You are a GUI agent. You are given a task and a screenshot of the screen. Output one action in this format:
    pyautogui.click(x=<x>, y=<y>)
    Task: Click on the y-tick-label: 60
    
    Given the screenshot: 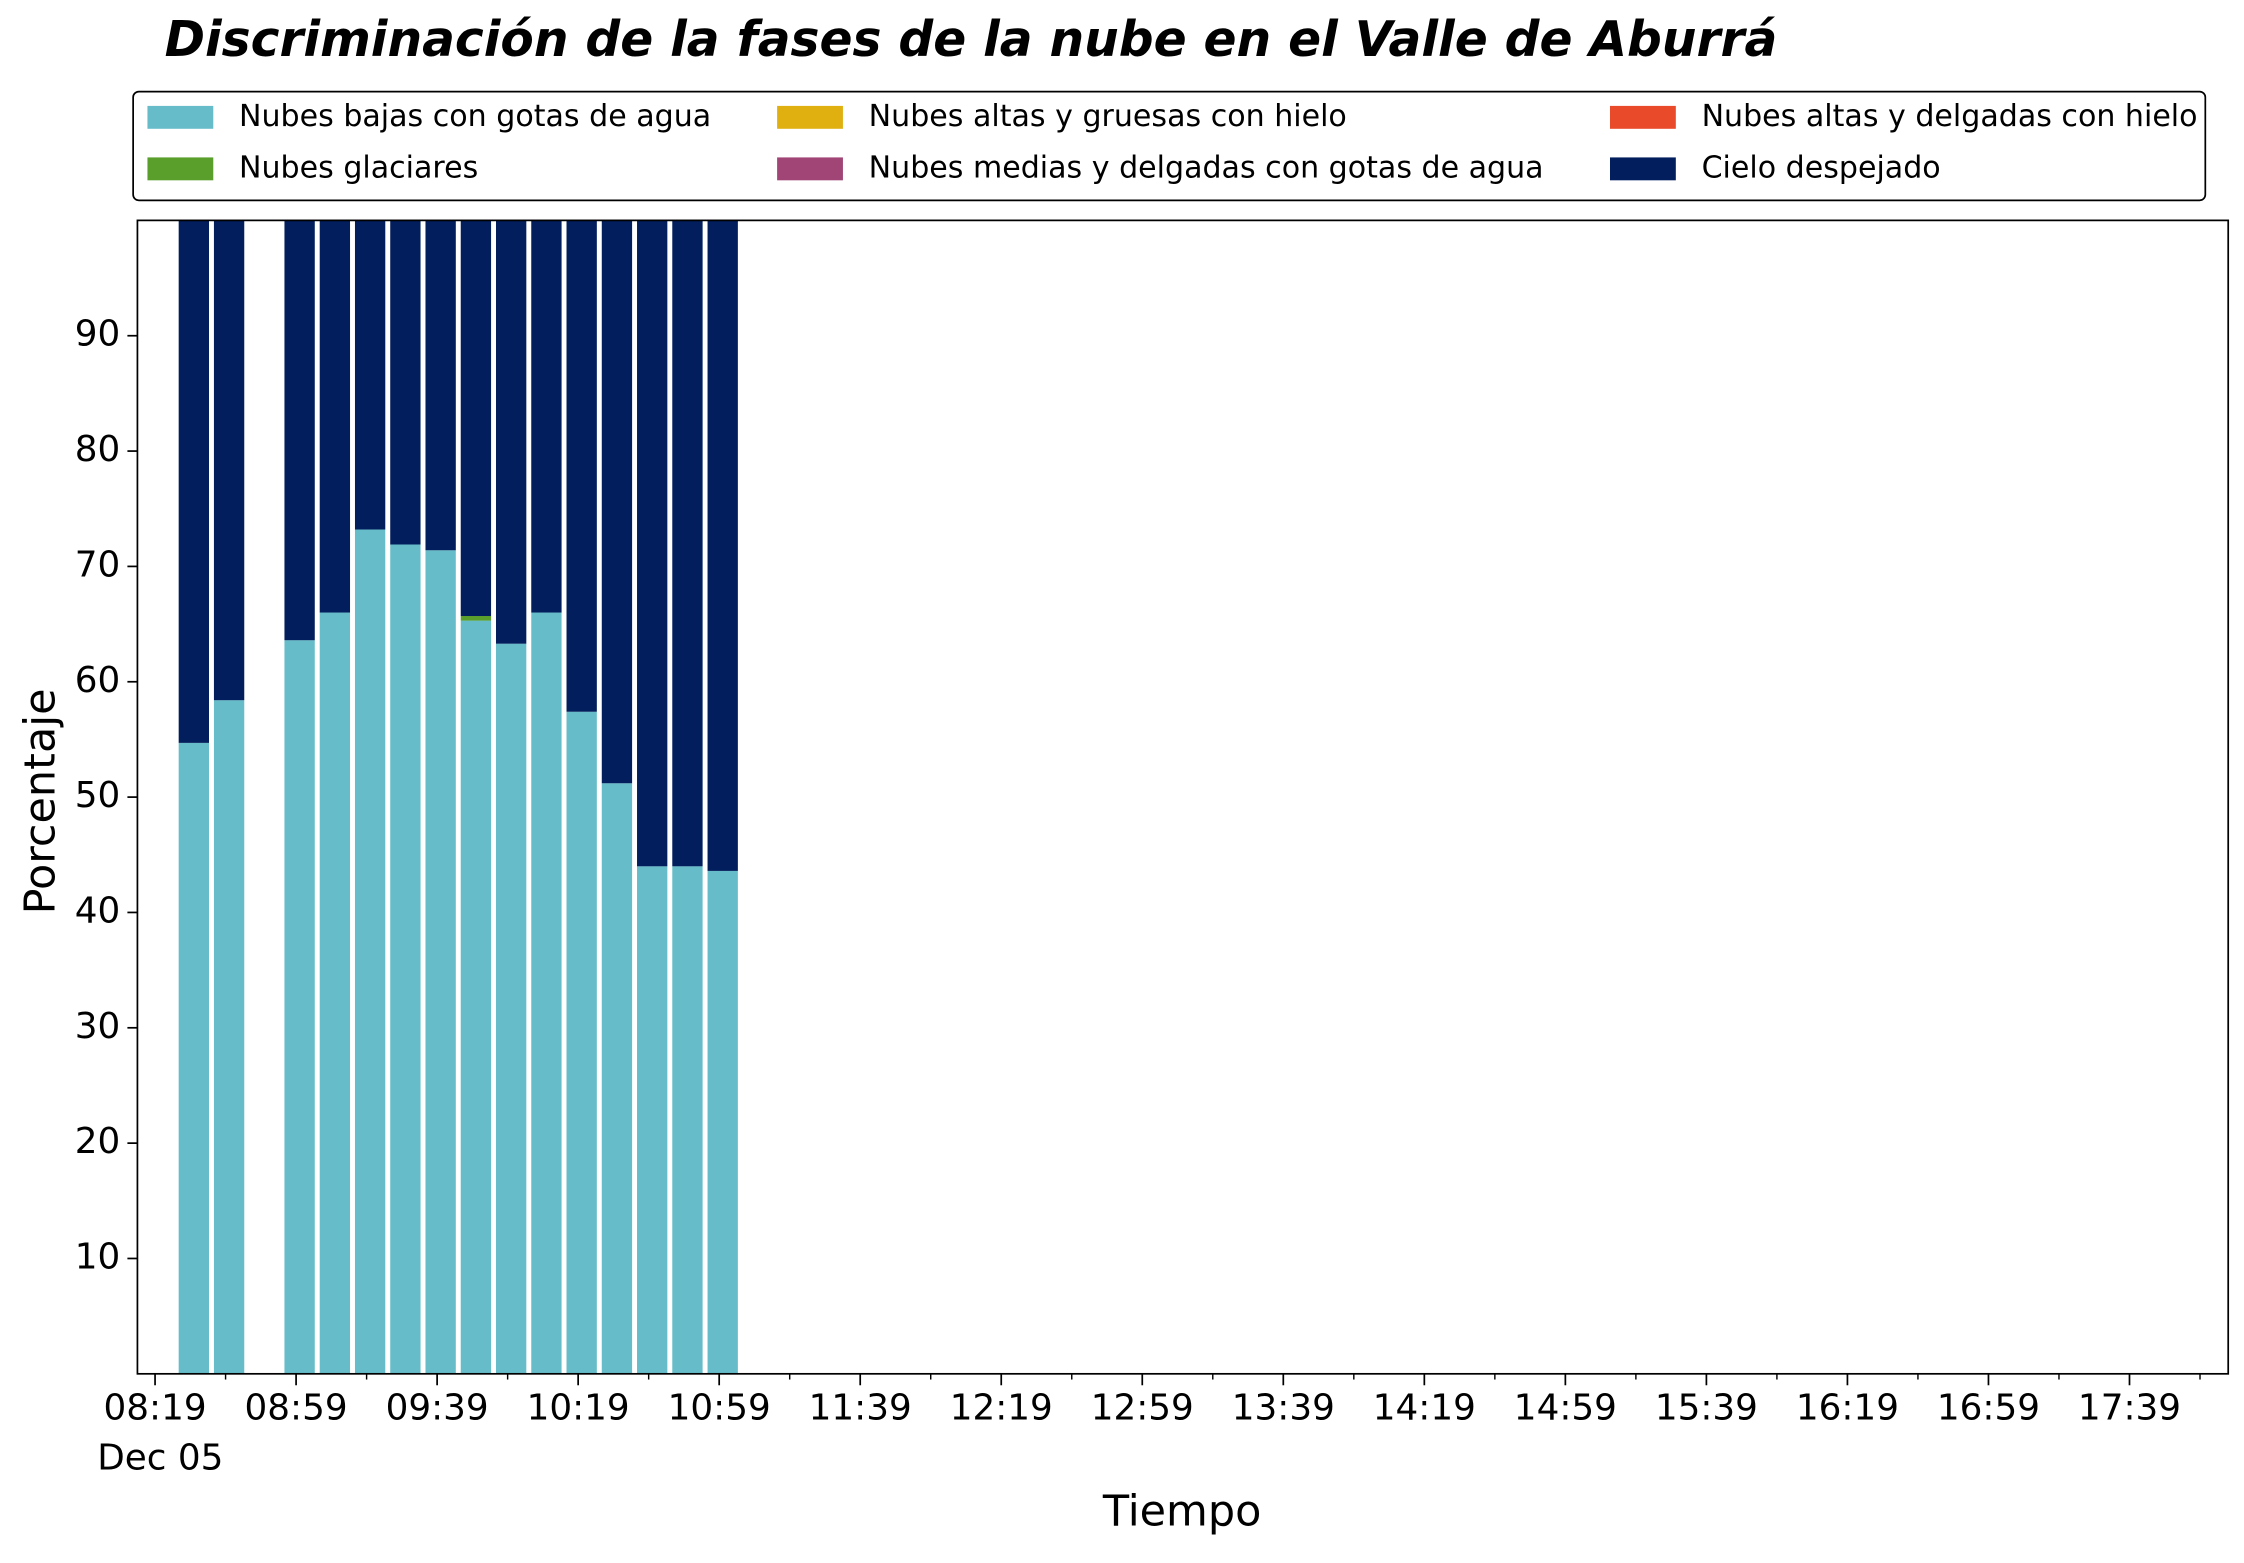 What is the action you would take?
    pyautogui.click(x=98, y=680)
    